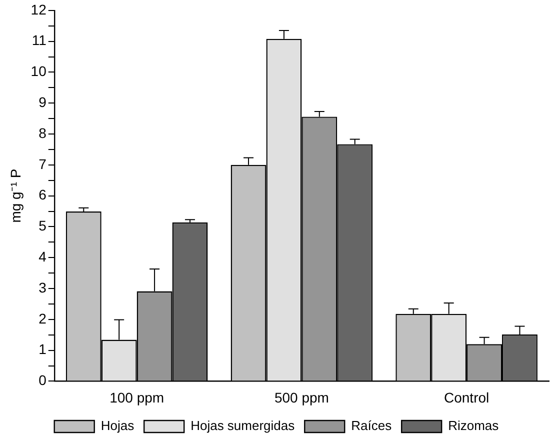 This screenshot has height=443, width=555. What do you see at coordinates (371, 426) in the screenshot?
I see `legend-label: Raíces` at bounding box center [371, 426].